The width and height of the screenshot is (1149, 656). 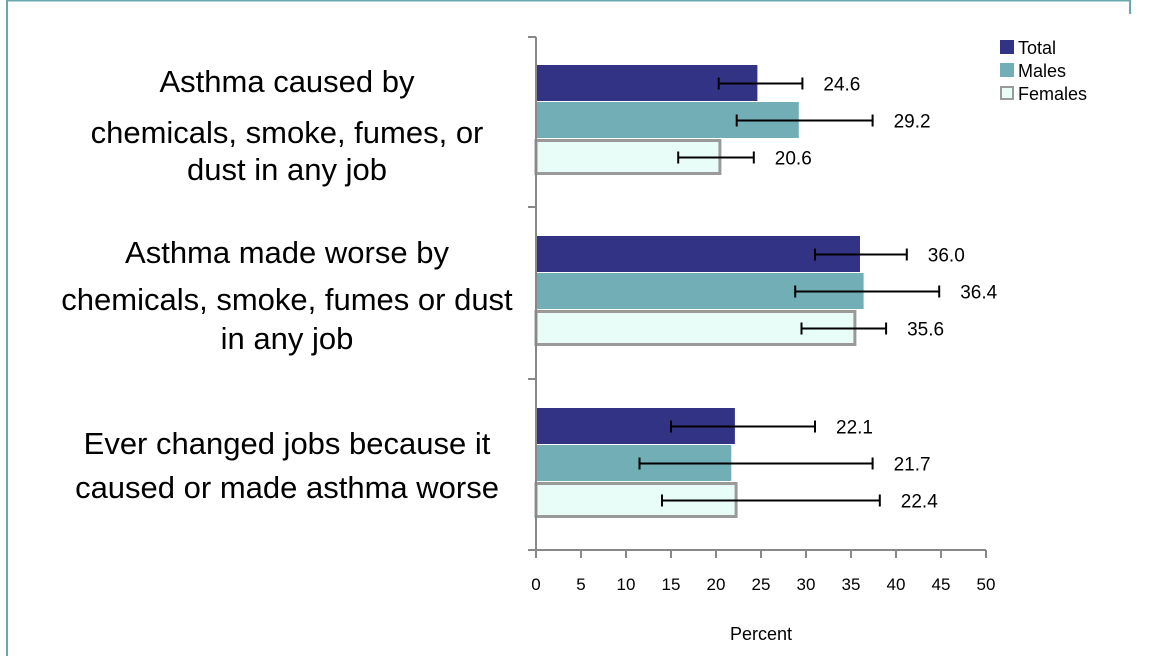 I want to click on x-tick-label: 10, so click(x=626, y=584).